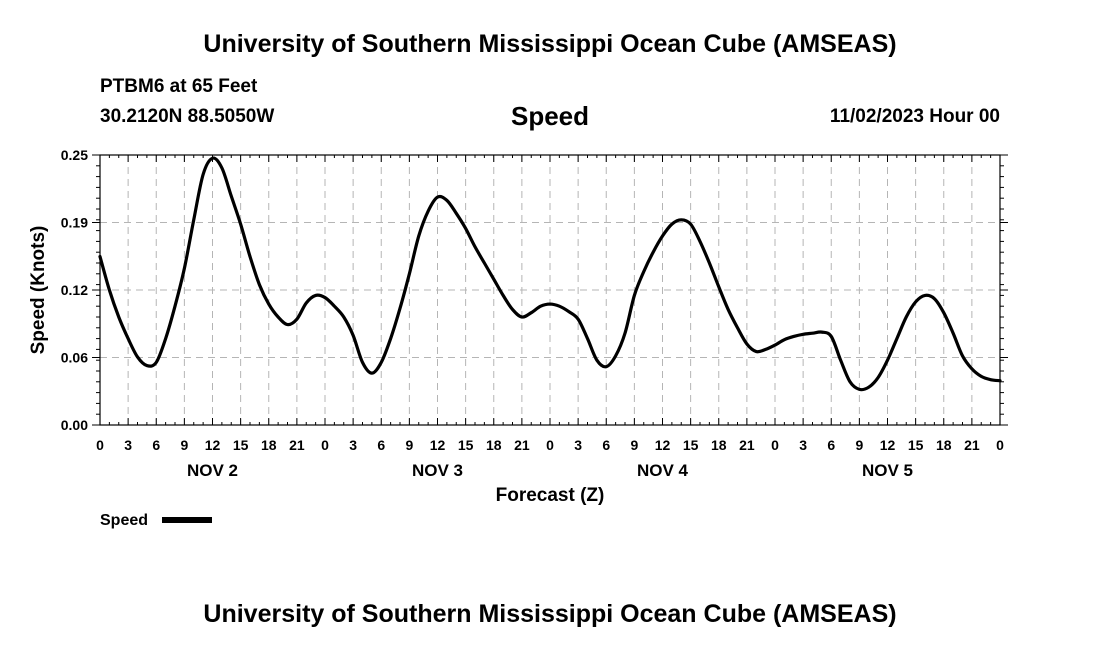 Image resolution: width=1100 pixels, height=650 pixels. What do you see at coordinates (74, 290) in the screenshot?
I see `y-tick-label: 0.12` at bounding box center [74, 290].